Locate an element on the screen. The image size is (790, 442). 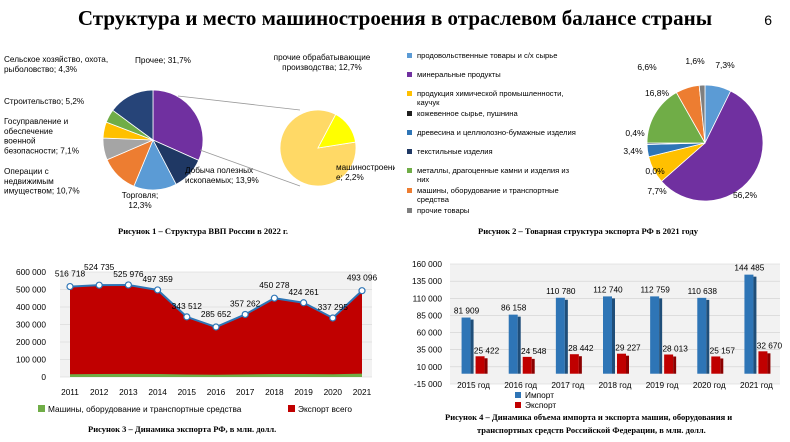
export-data-label-3: 497 359 is located at coordinates (157, 279).